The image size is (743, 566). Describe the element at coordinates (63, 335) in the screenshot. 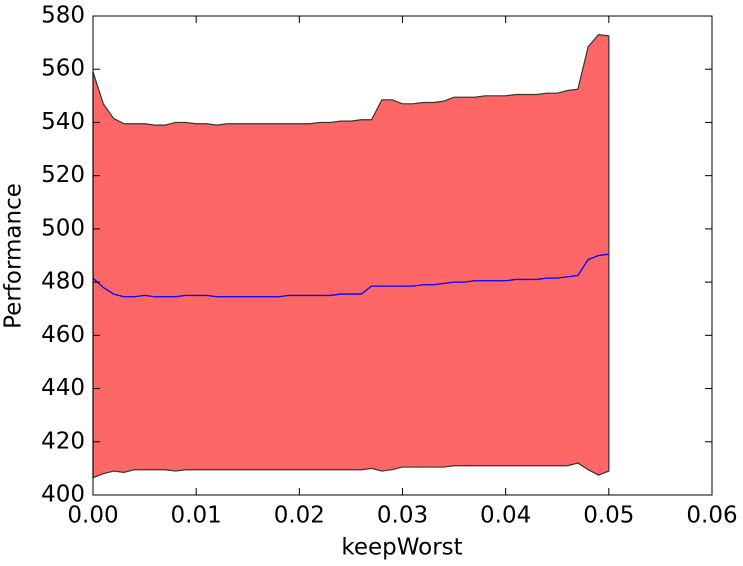

I see `y-tick-label: 460` at that location.